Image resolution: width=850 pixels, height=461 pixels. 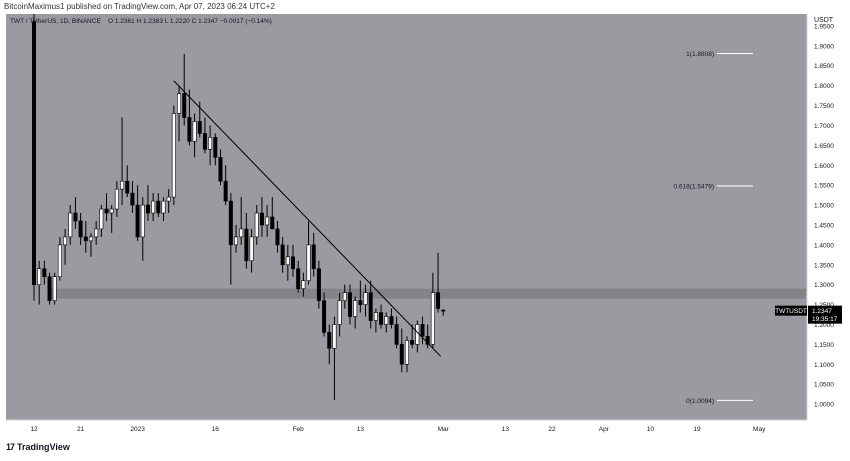 I want to click on price-tick-label: 1.2500, so click(x=824, y=305).